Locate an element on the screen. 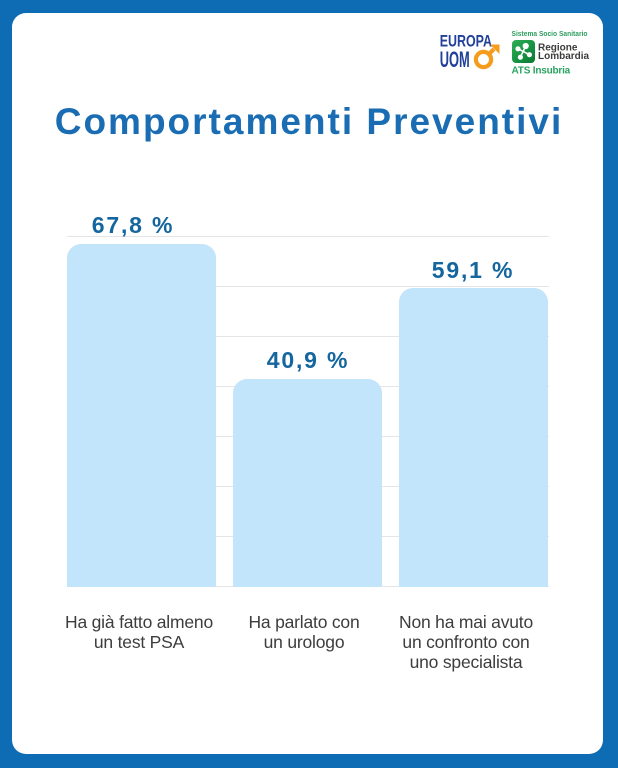 The width and height of the screenshot is (618, 768). svg-text: Sistema Socio Sanitario is located at coordinates (550, 33).